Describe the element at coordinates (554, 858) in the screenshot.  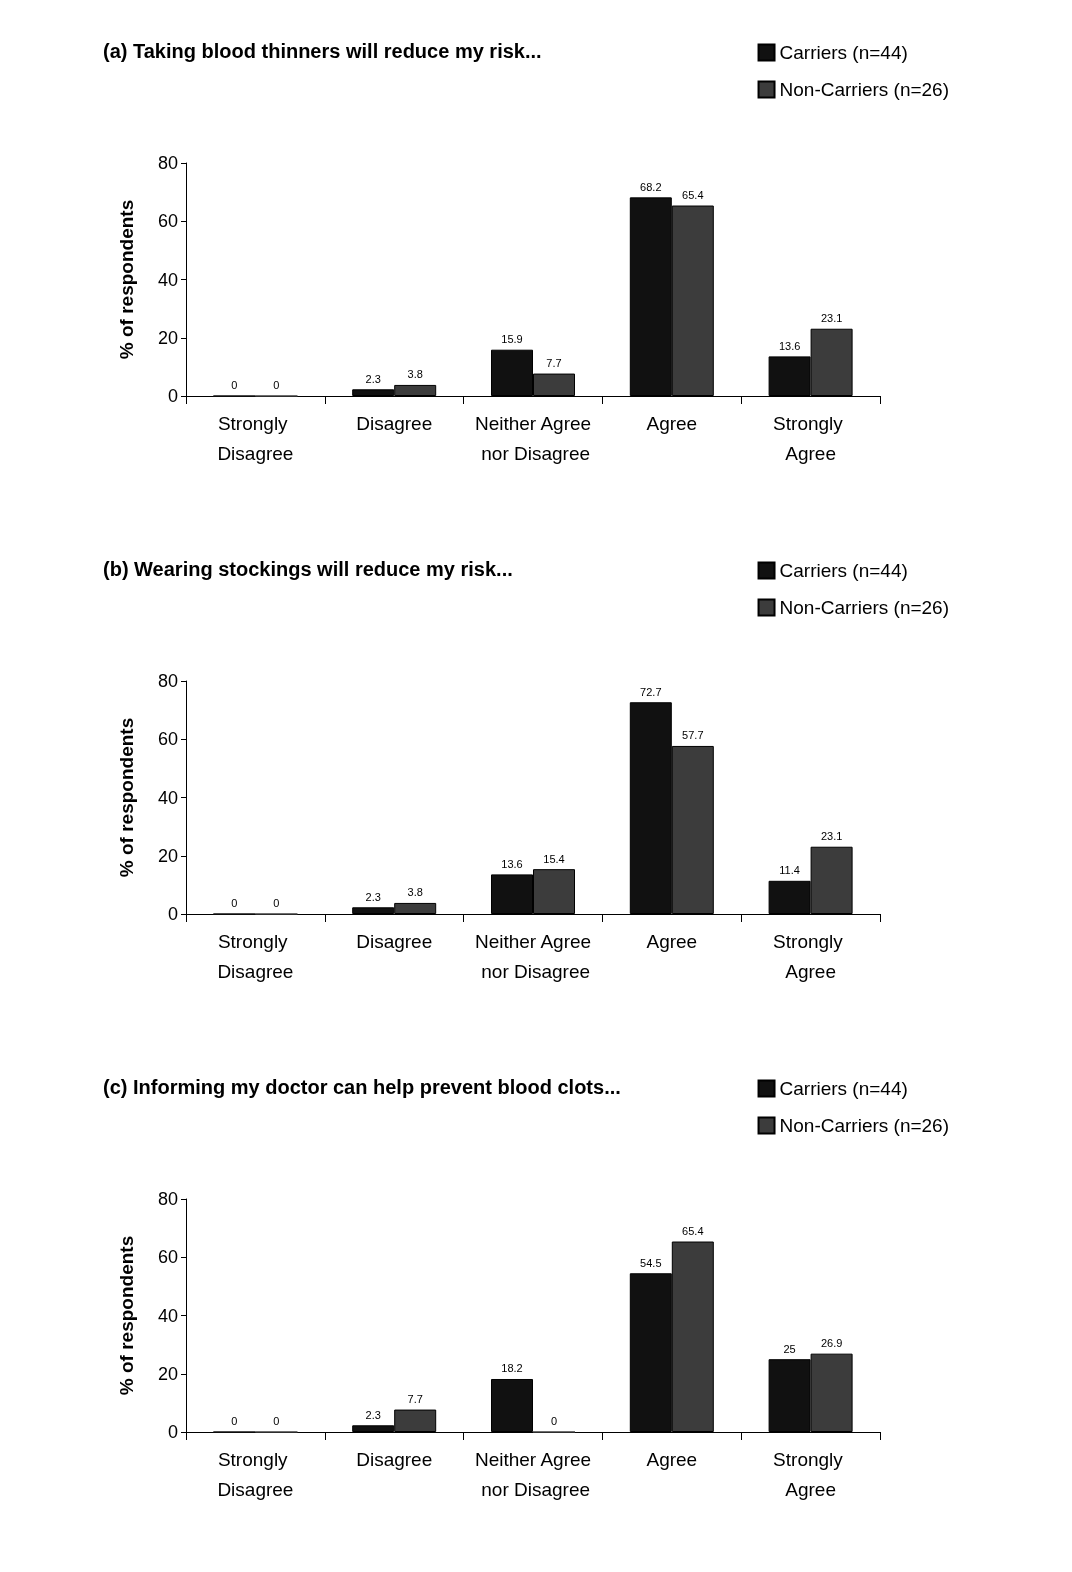
I see `data-label: 15.4` at that location.